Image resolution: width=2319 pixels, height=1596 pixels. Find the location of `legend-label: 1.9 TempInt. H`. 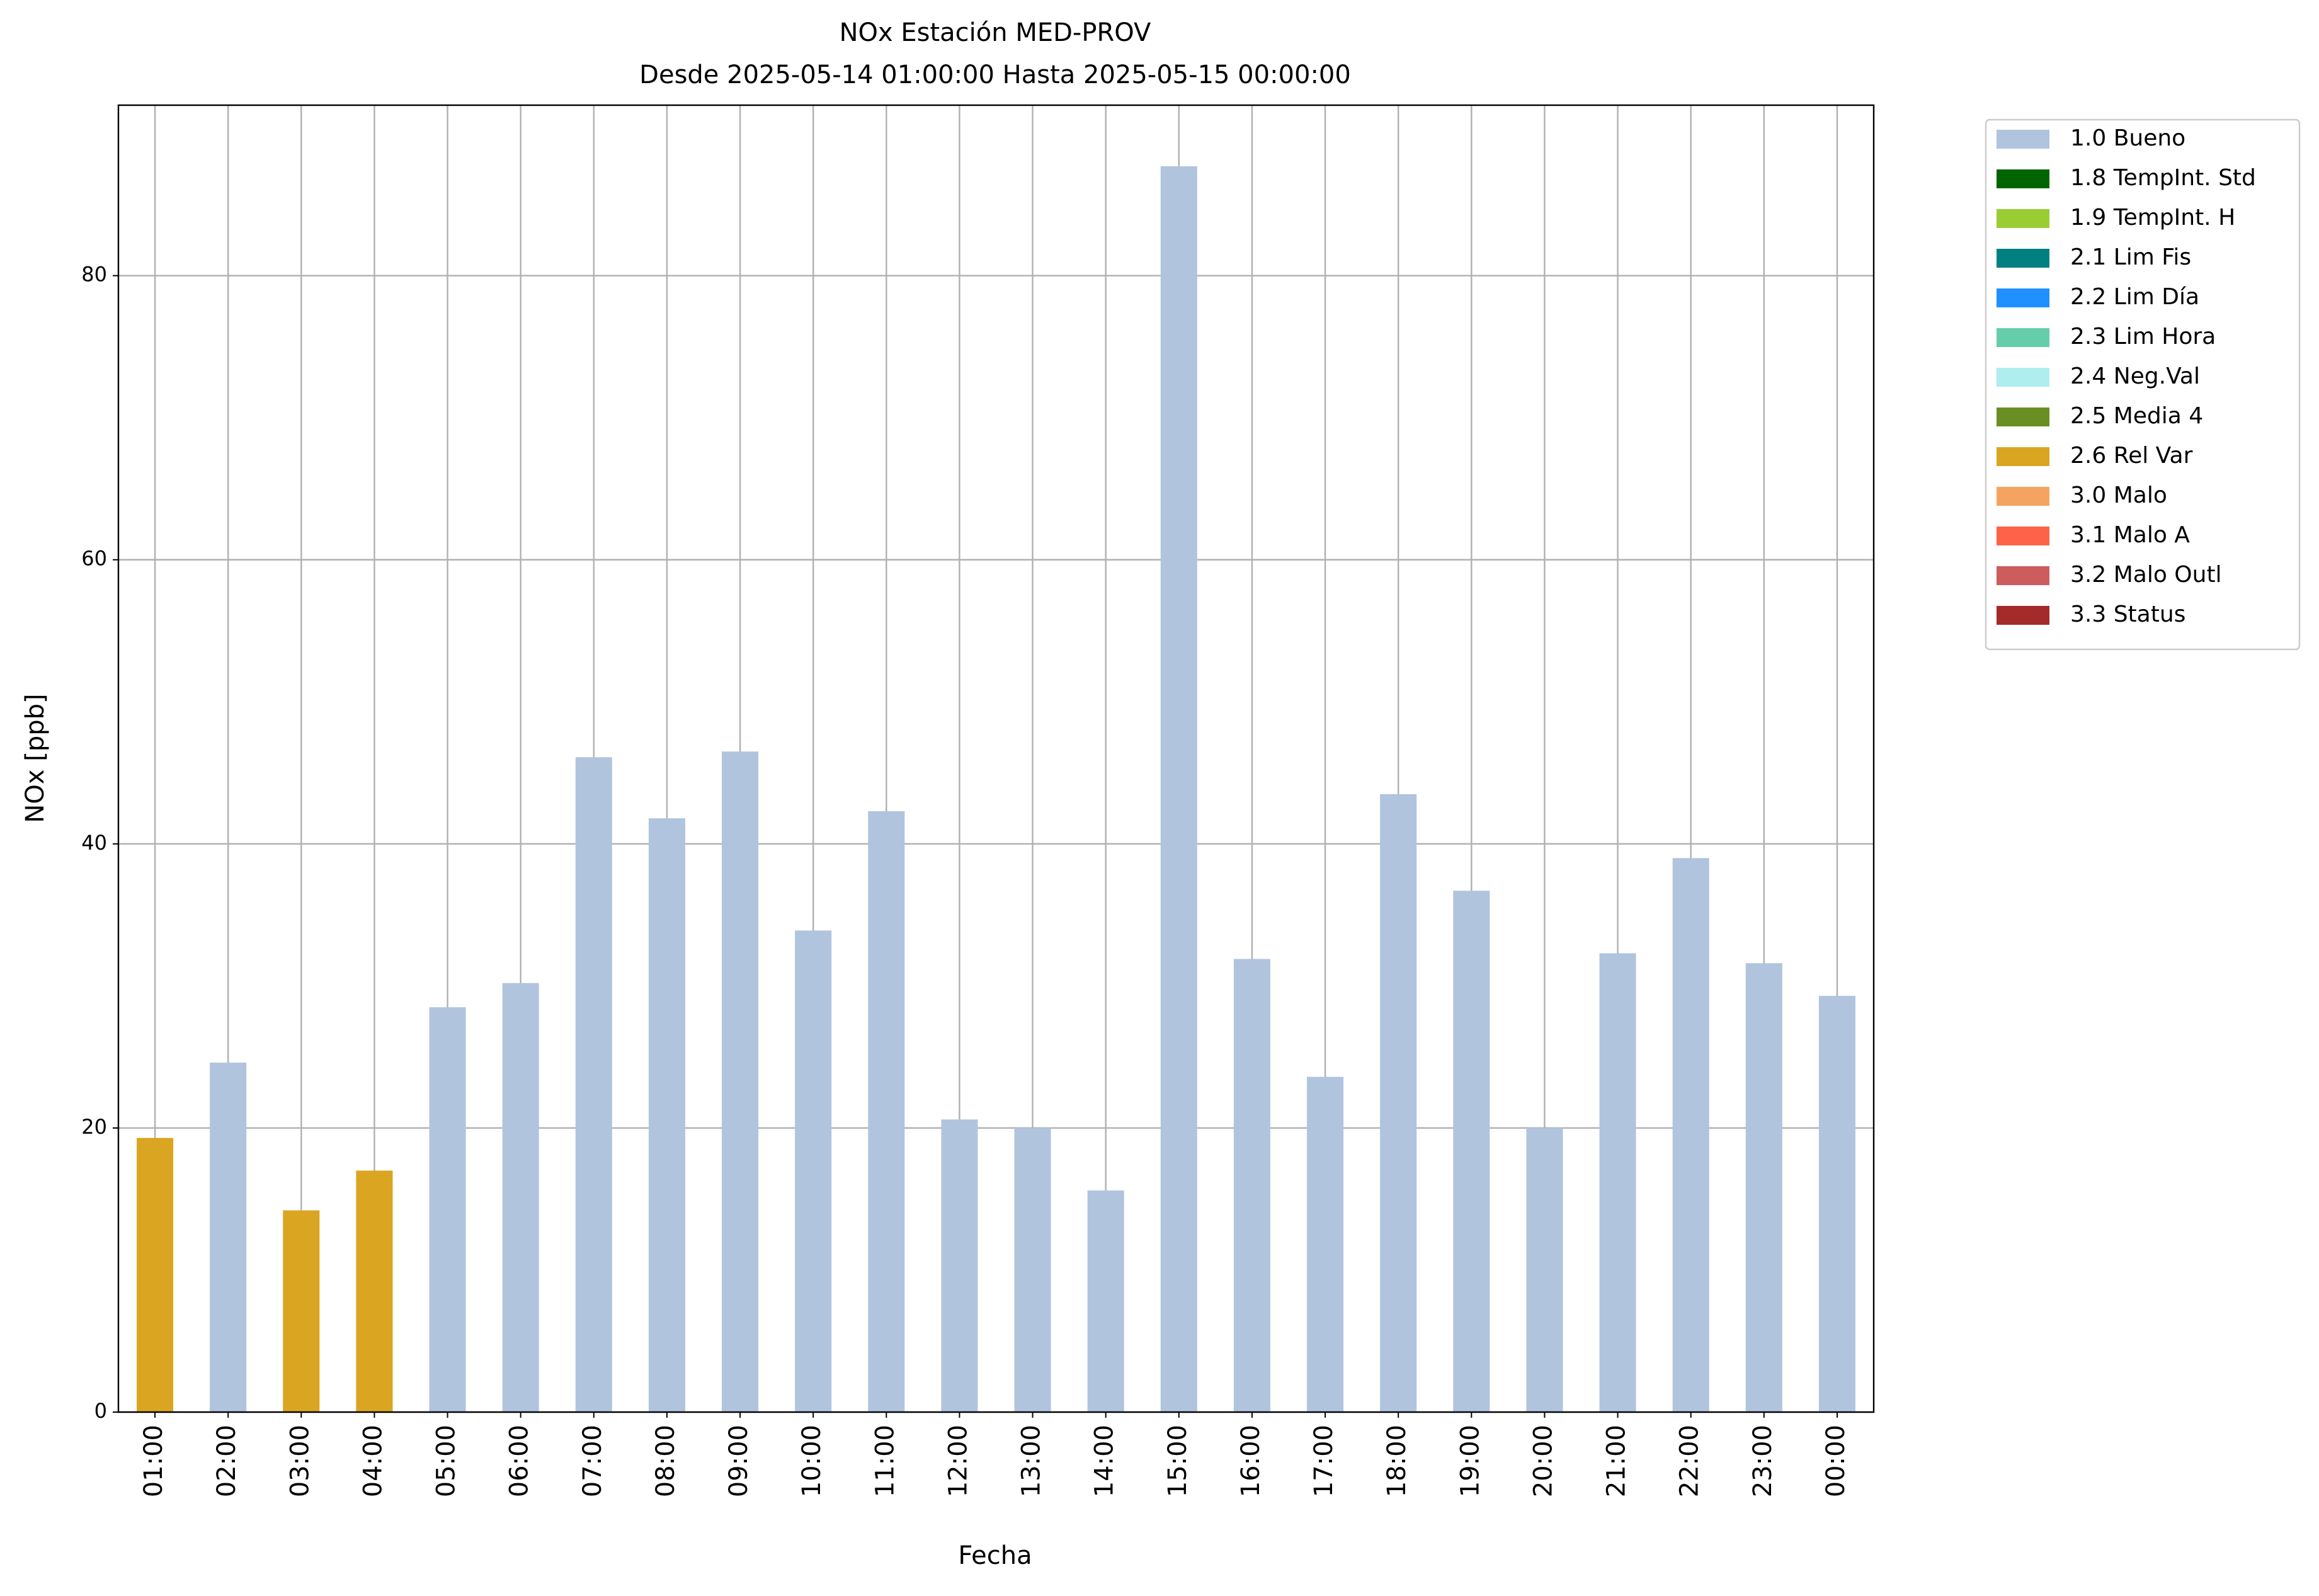

legend-label: 1.9 TempInt. H is located at coordinates (2152, 218).